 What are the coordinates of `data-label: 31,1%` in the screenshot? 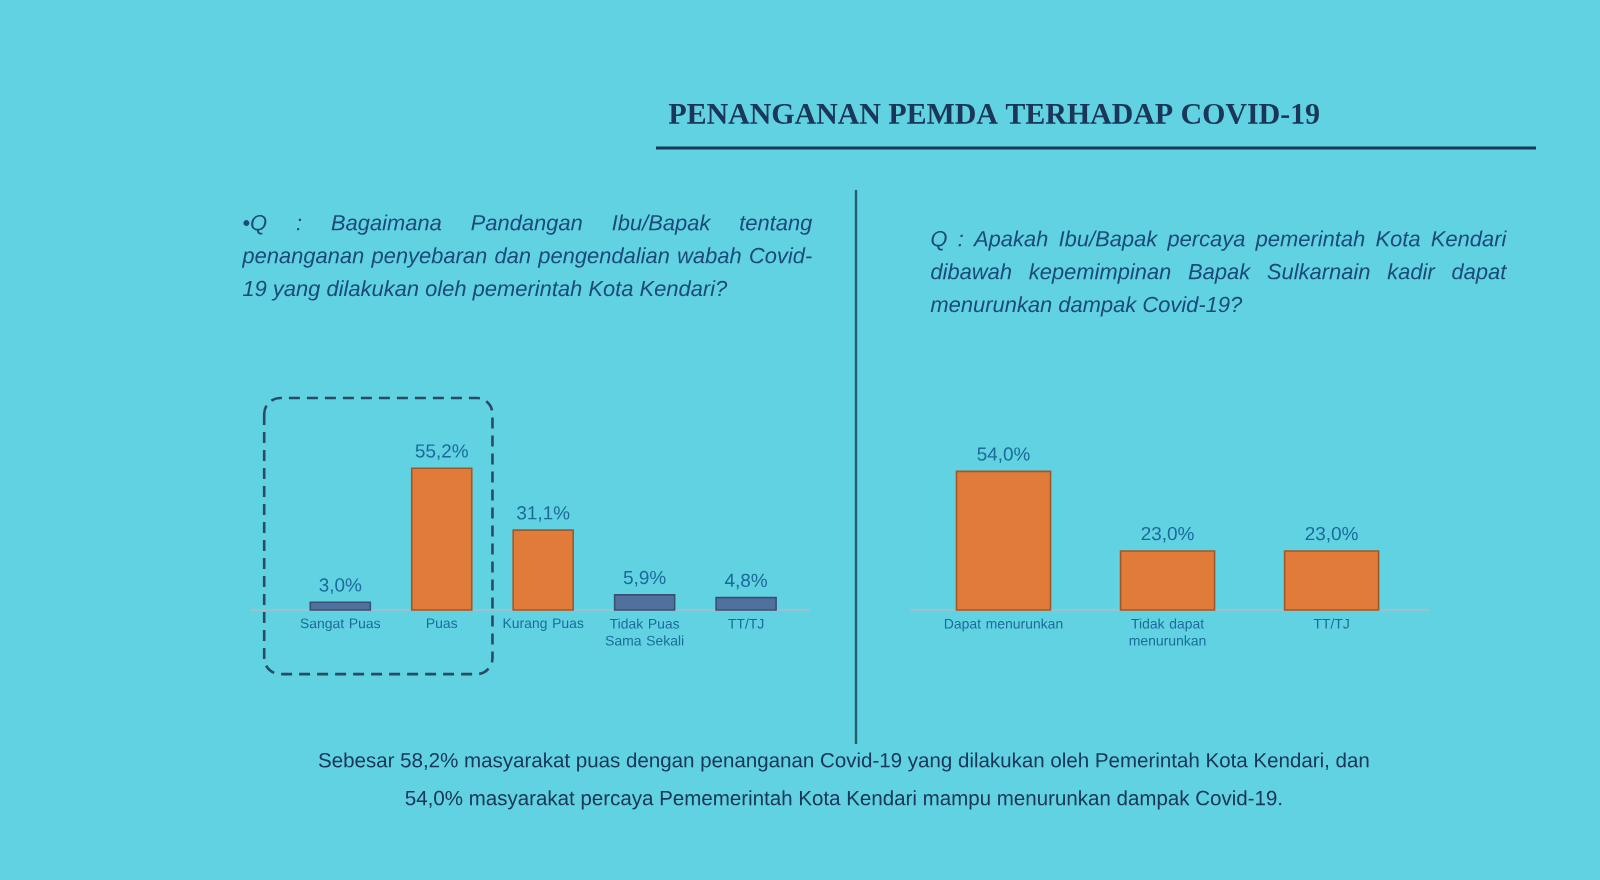 It's located at (543, 514).